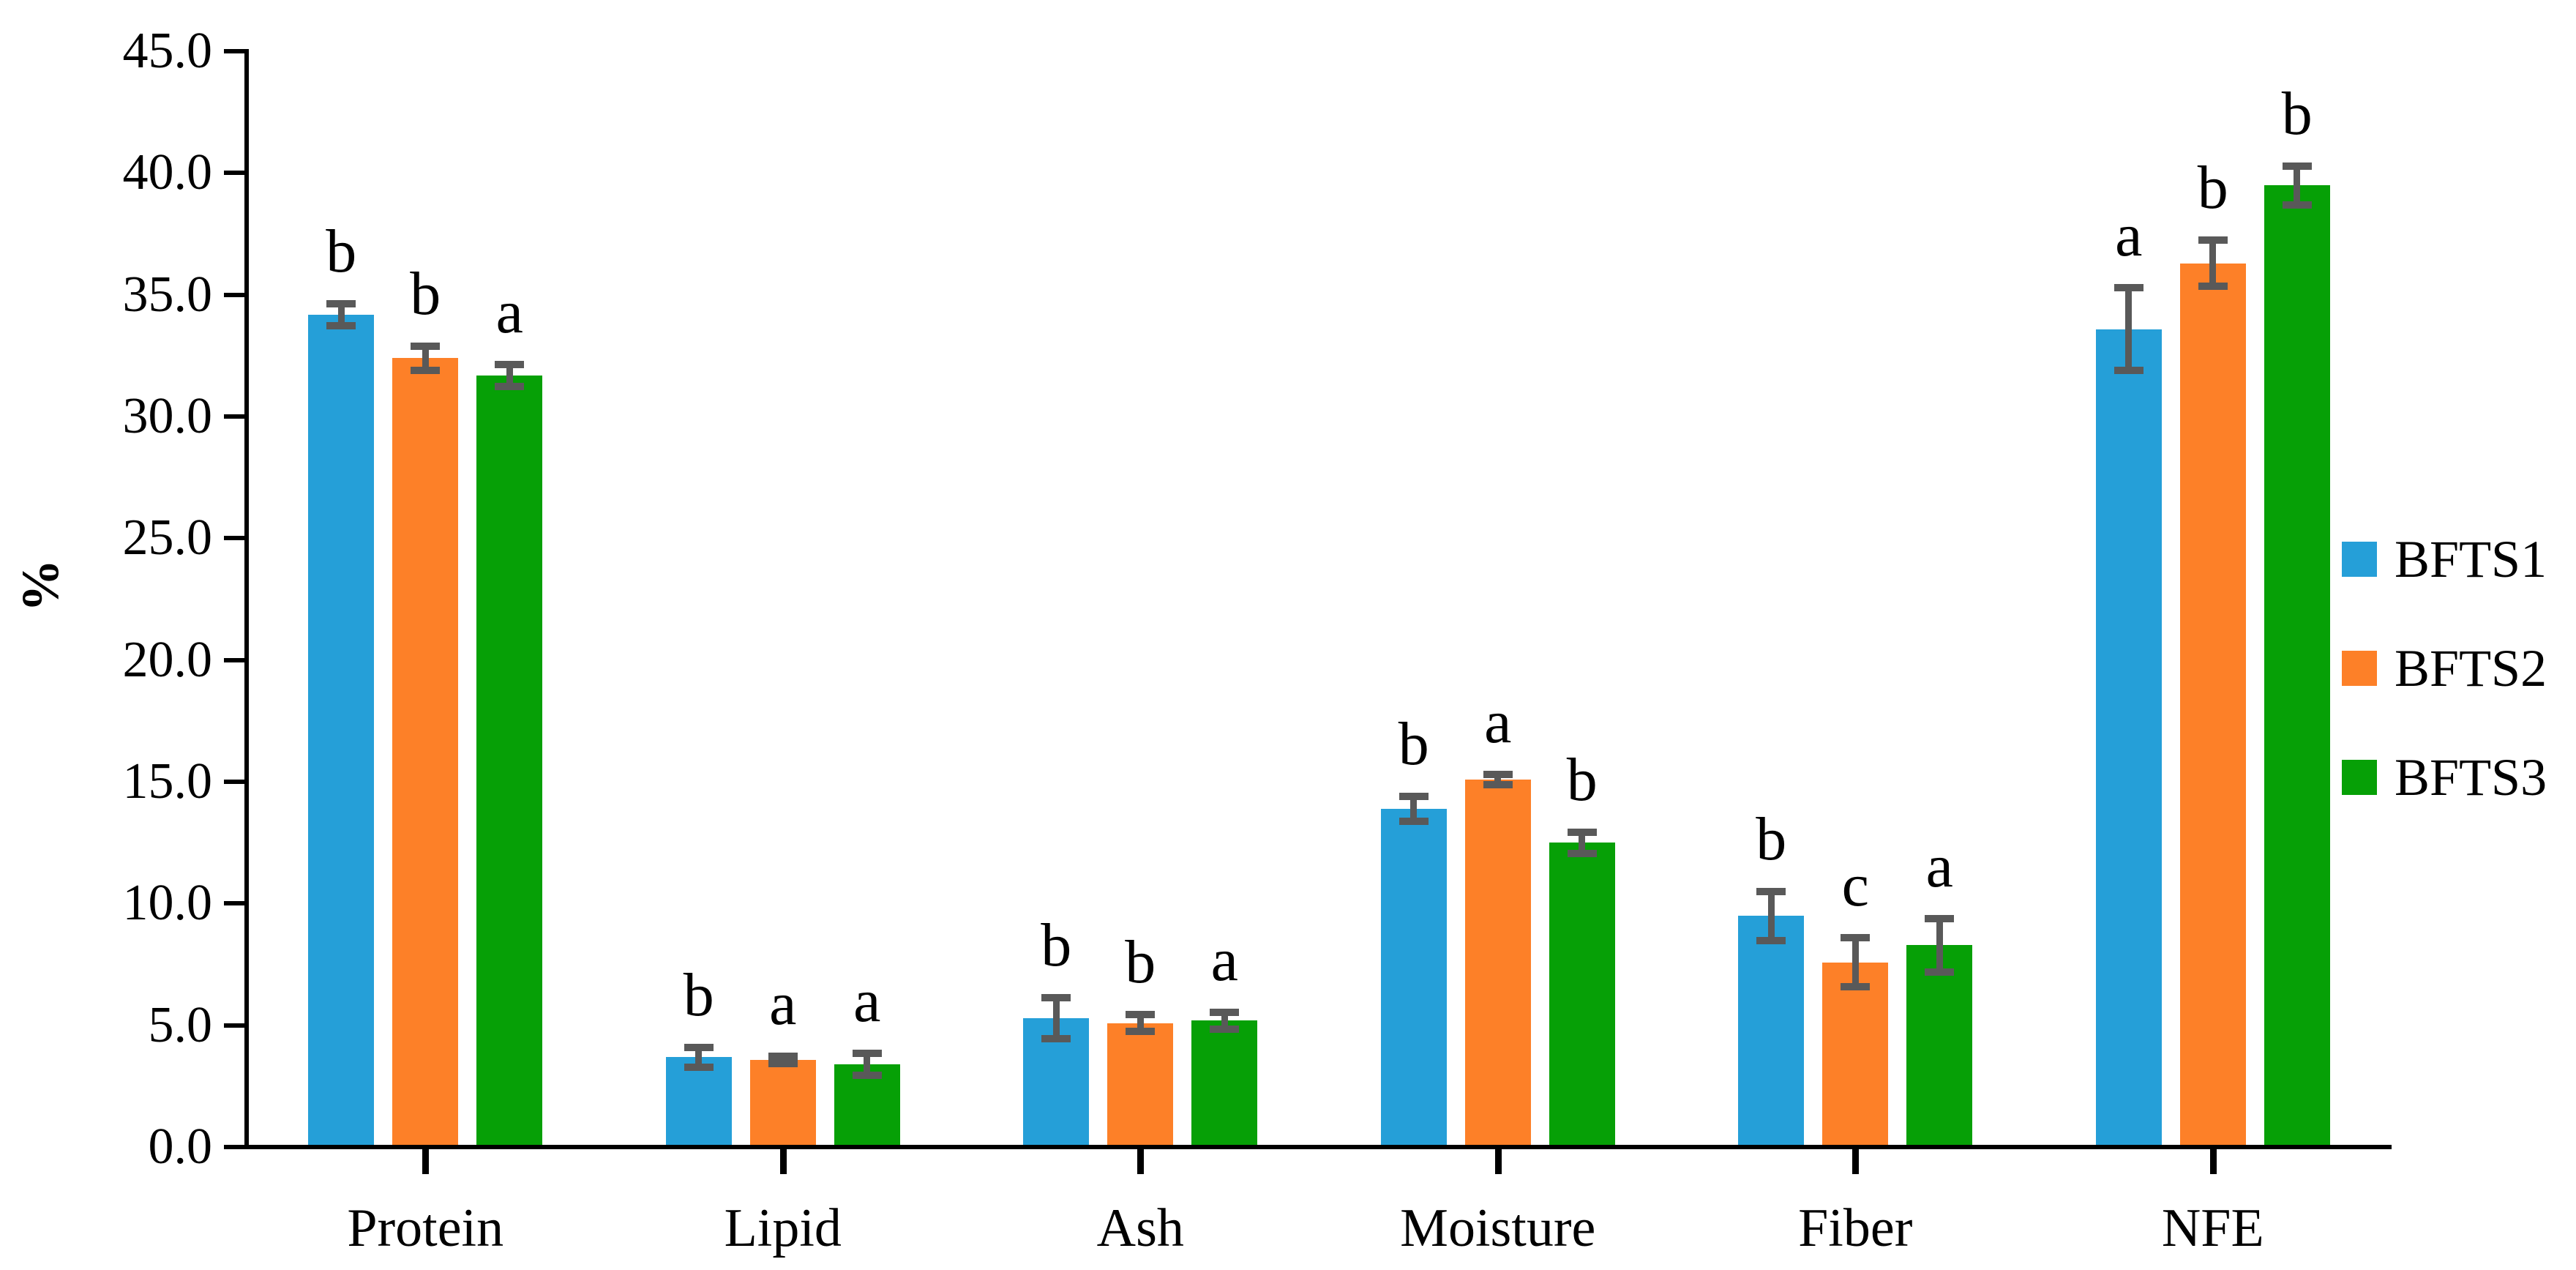 This screenshot has width=2576, height=1270. I want to click on error-bar-line-bfts3-protein, so click(509, 375).